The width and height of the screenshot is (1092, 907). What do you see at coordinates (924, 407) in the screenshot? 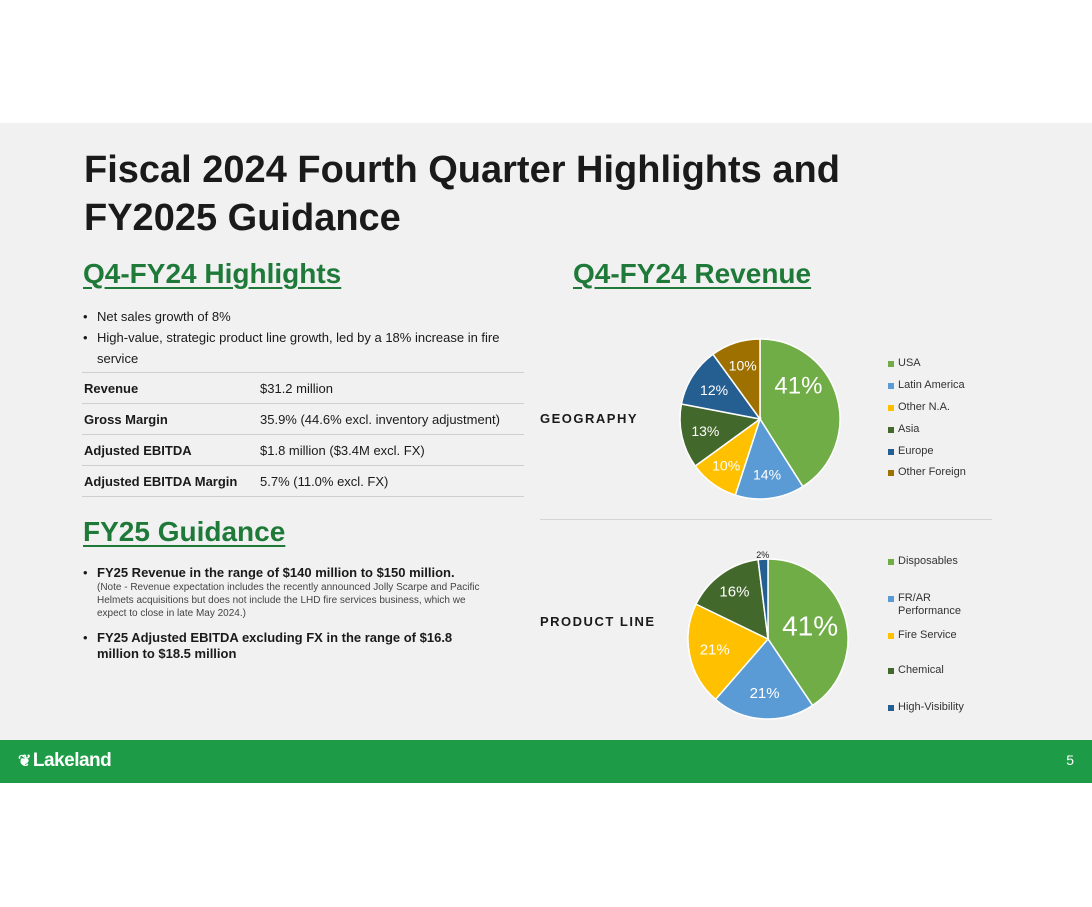
I see `legend-label: Other N.A.` at bounding box center [924, 407].